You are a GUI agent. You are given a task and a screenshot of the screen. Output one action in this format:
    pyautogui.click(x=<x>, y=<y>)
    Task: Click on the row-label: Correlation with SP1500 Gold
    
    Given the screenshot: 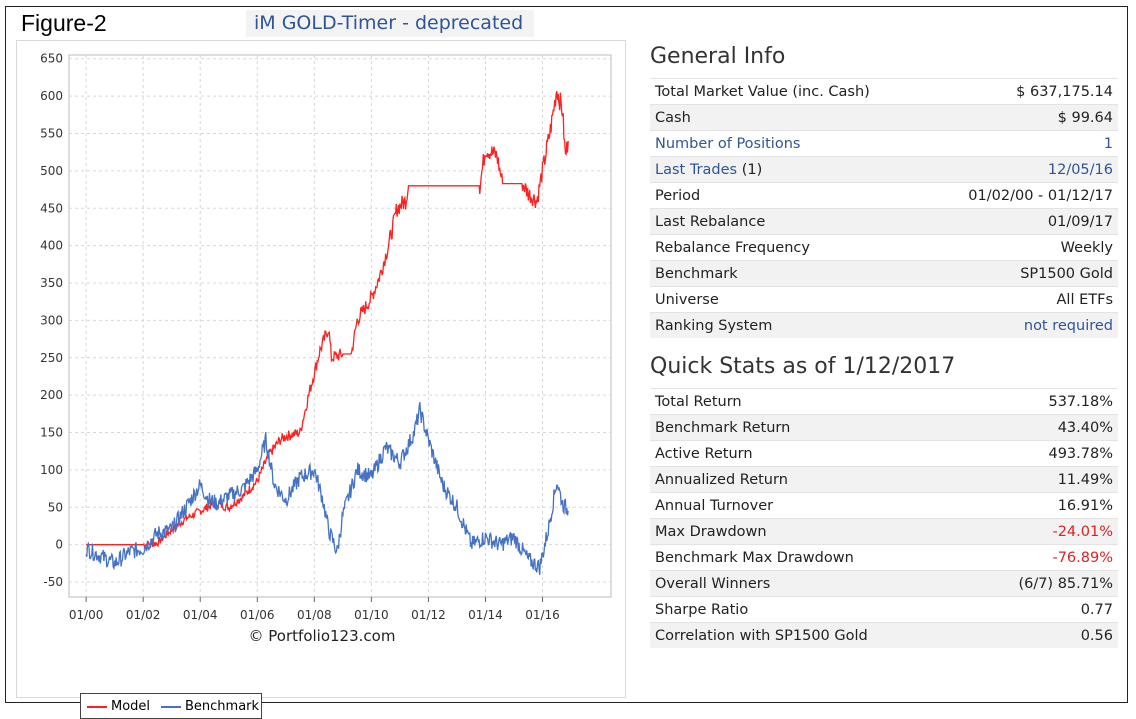 What is the action you would take?
    pyautogui.click(x=809, y=635)
    